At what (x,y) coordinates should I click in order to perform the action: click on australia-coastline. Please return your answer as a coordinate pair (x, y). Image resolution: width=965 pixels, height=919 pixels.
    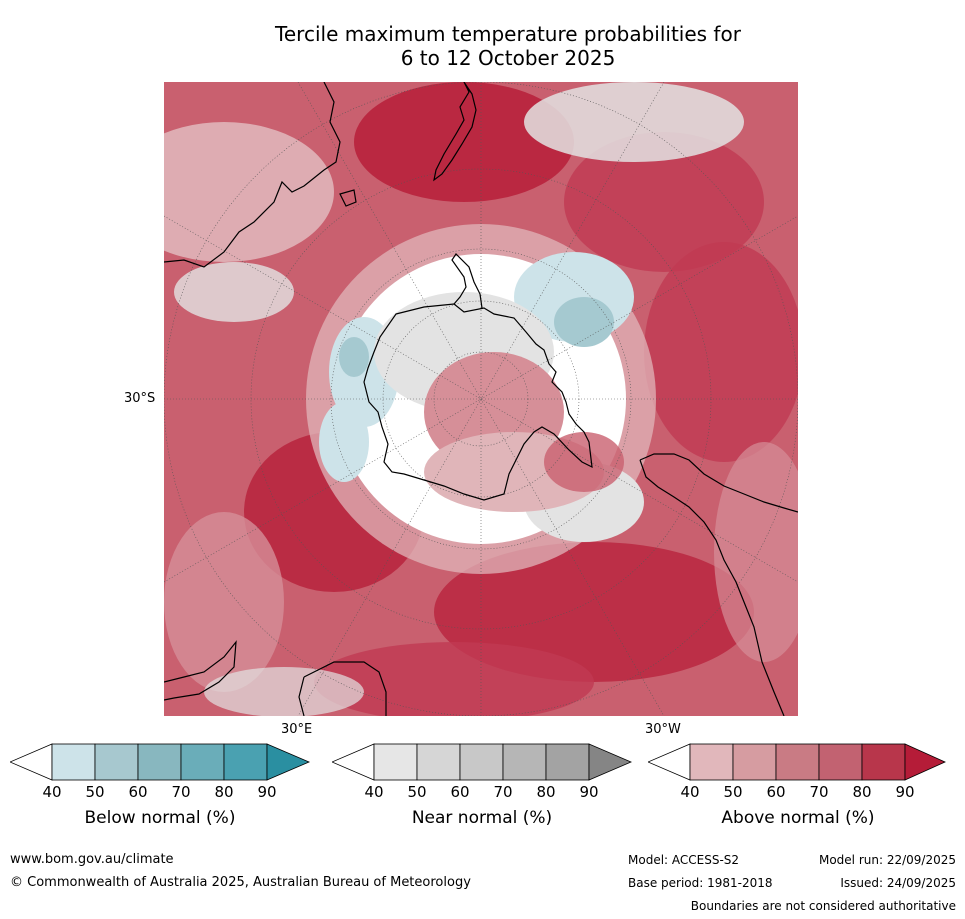
    Looking at the image, I should click on (252, 175).